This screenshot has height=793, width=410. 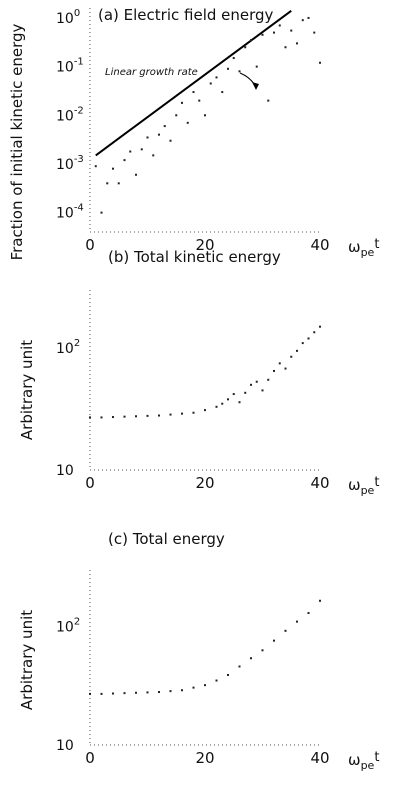 What do you see at coordinates (70, 66) in the screenshot?
I see `y-tick-label: 10⁻¹` at bounding box center [70, 66].